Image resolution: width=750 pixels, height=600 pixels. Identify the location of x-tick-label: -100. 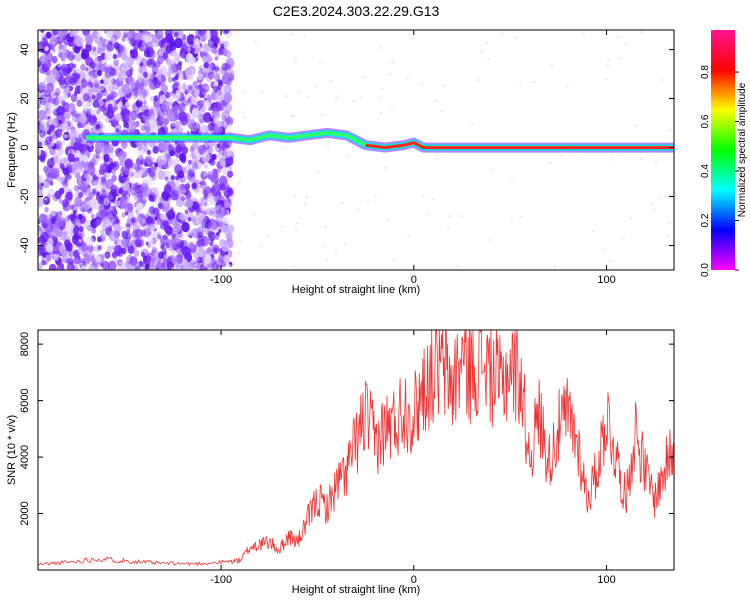
(221, 280).